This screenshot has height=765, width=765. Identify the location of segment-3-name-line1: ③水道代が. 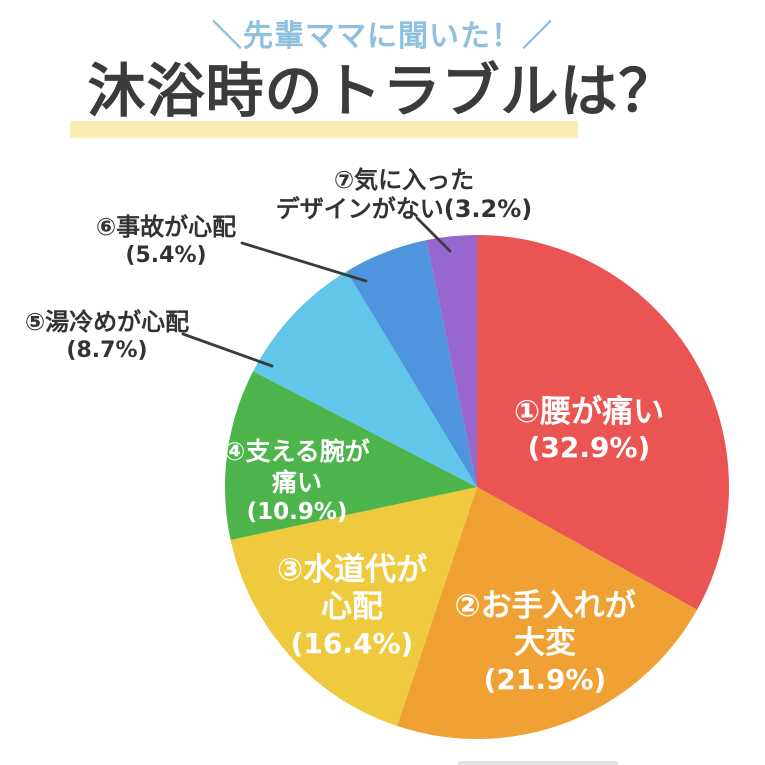
(352, 570).